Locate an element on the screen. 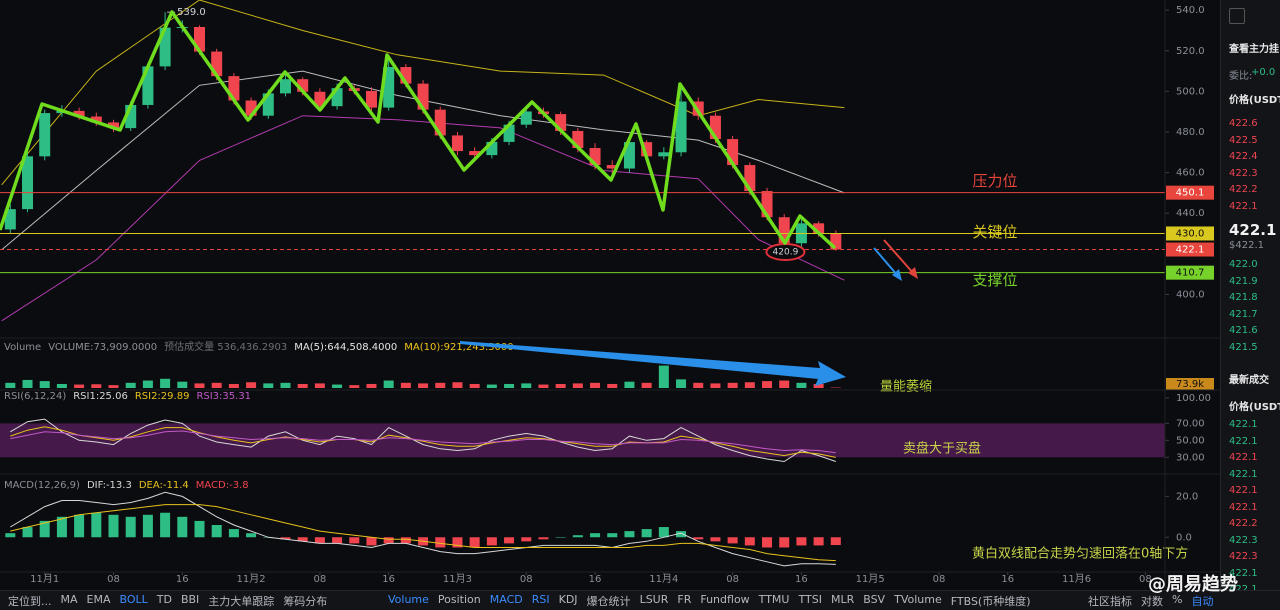 This screenshot has height=610, width=1280. legend-entry: RSI2:29.89 is located at coordinates (162, 396).